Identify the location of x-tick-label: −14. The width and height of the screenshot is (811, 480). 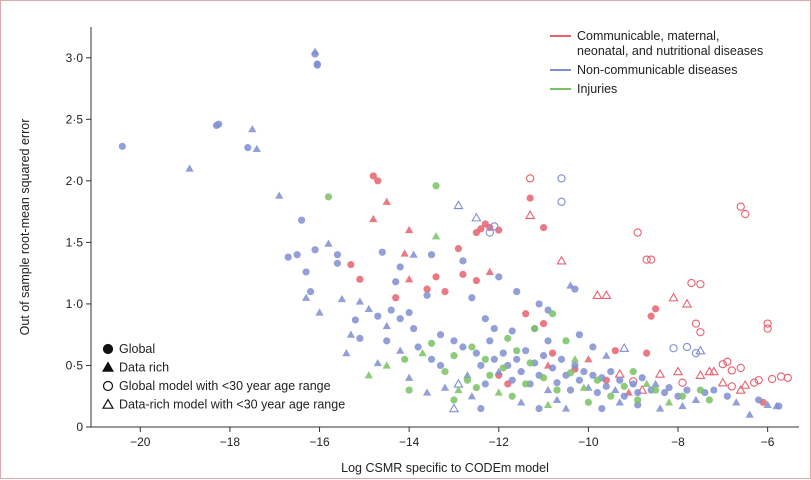
(409, 442).